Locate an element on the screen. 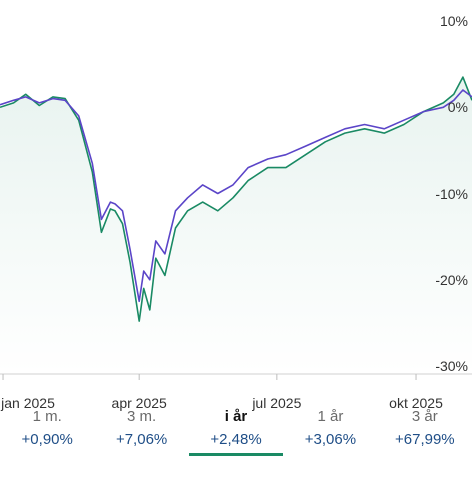 This screenshot has height=500, width=472. tab-label: 3 år is located at coordinates (424, 416).